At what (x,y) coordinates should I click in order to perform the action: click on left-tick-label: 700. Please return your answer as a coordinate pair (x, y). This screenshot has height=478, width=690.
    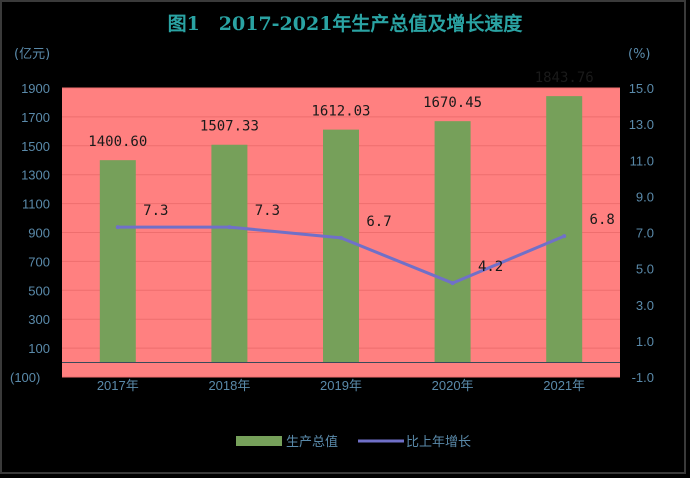
    Looking at the image, I should click on (39, 261).